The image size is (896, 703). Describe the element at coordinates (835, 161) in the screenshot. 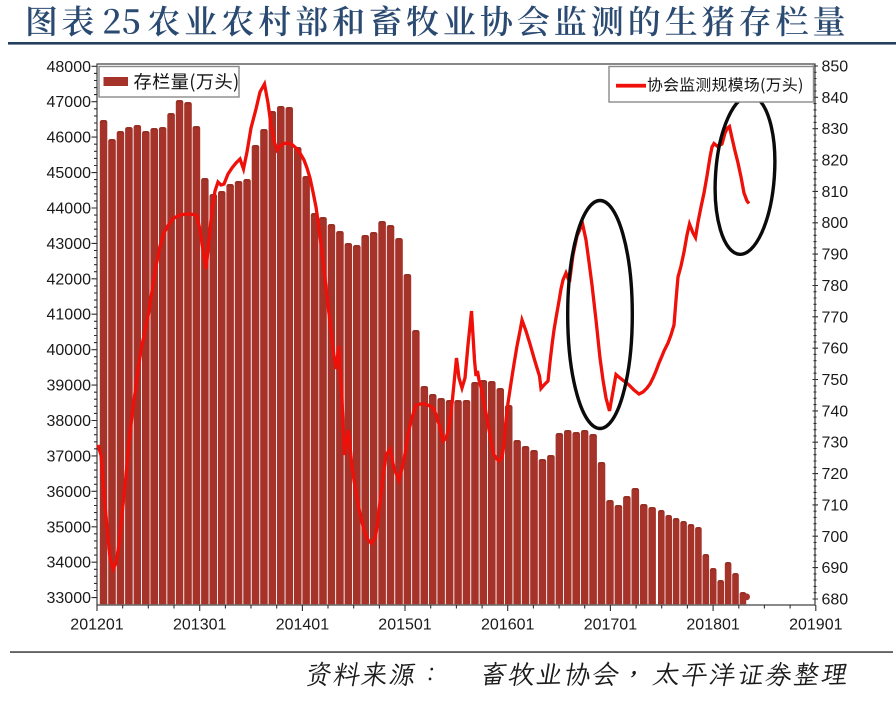

I see `svg-text: 820` at that location.